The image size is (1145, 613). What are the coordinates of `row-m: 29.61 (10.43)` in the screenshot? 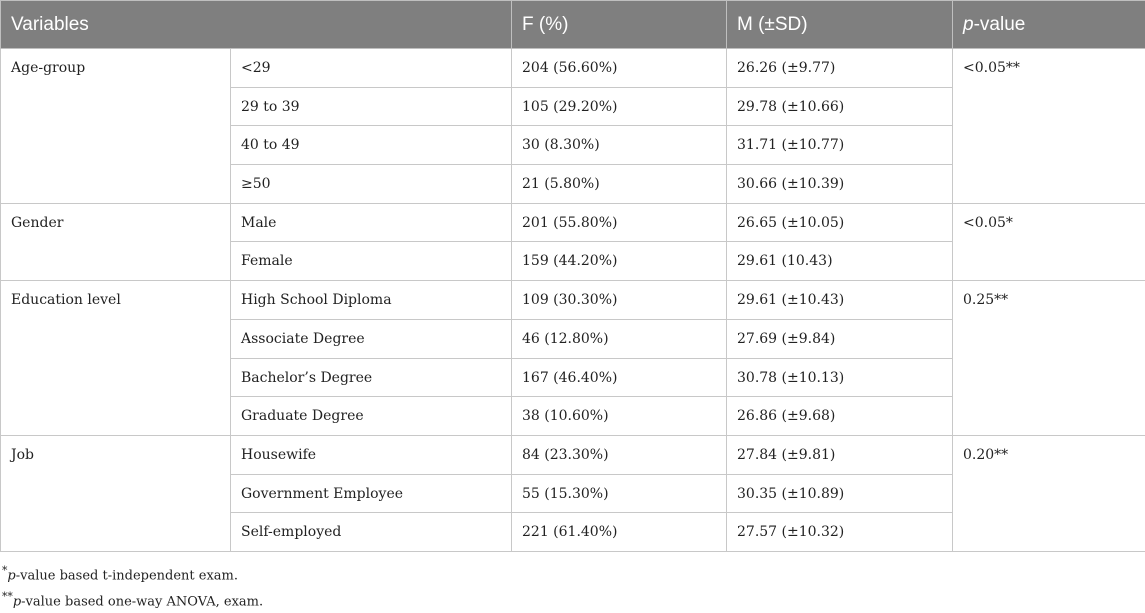 It's located at (840, 261).